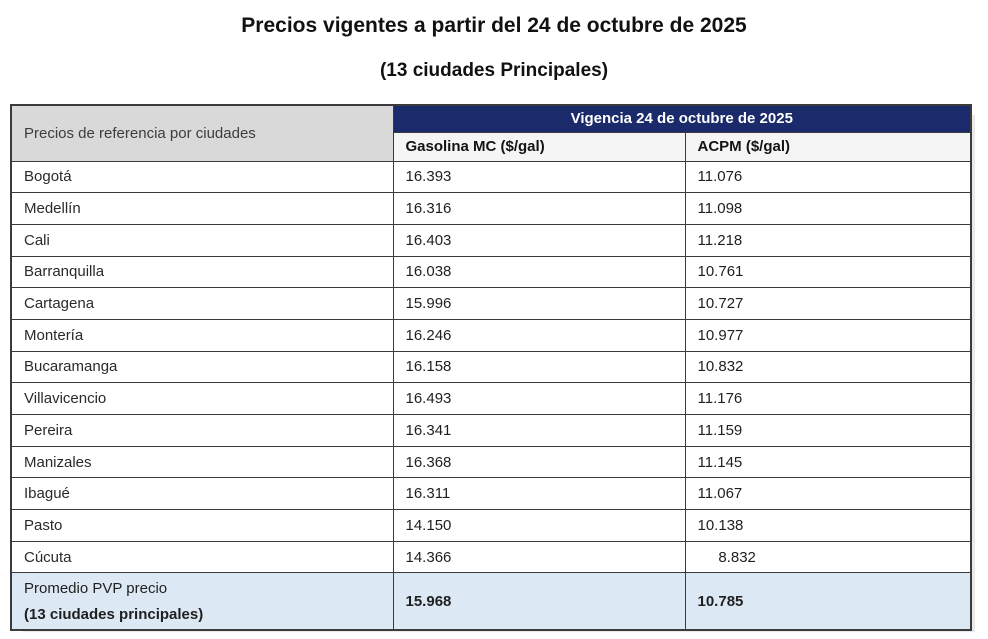  What do you see at coordinates (828, 146) in the screenshot?
I see `column-header-acpm: ACPM ($/gal)` at bounding box center [828, 146].